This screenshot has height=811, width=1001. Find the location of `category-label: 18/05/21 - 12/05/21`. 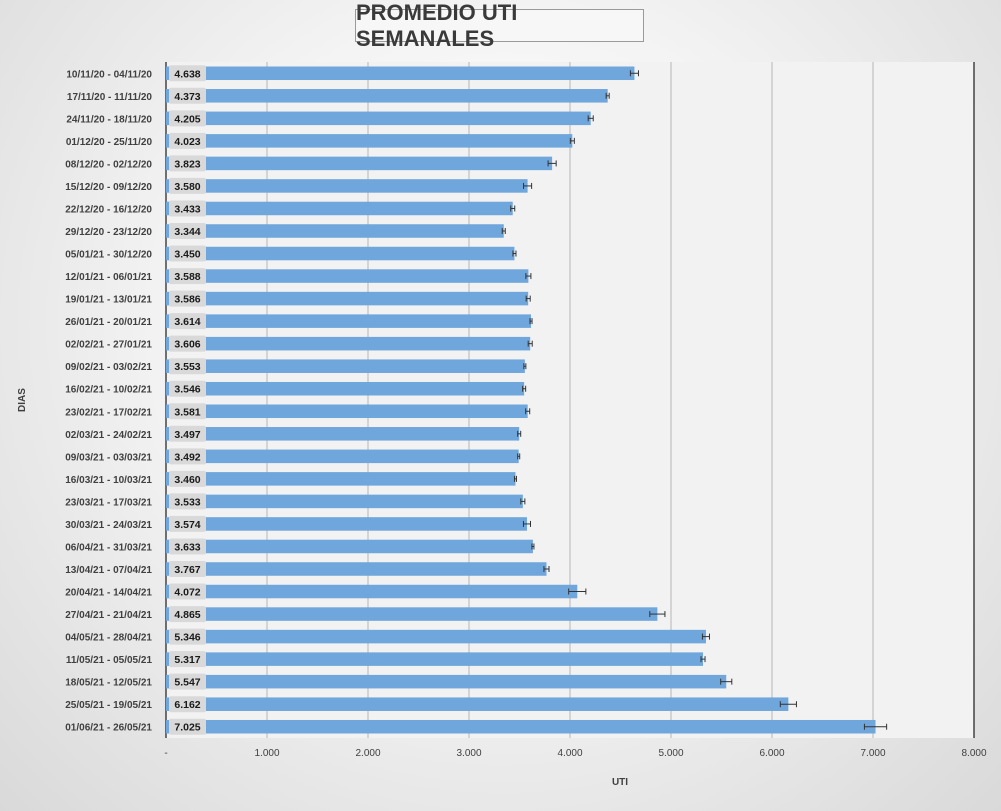

category-label: 18/05/21 - 12/05/21 is located at coordinates (108, 683).